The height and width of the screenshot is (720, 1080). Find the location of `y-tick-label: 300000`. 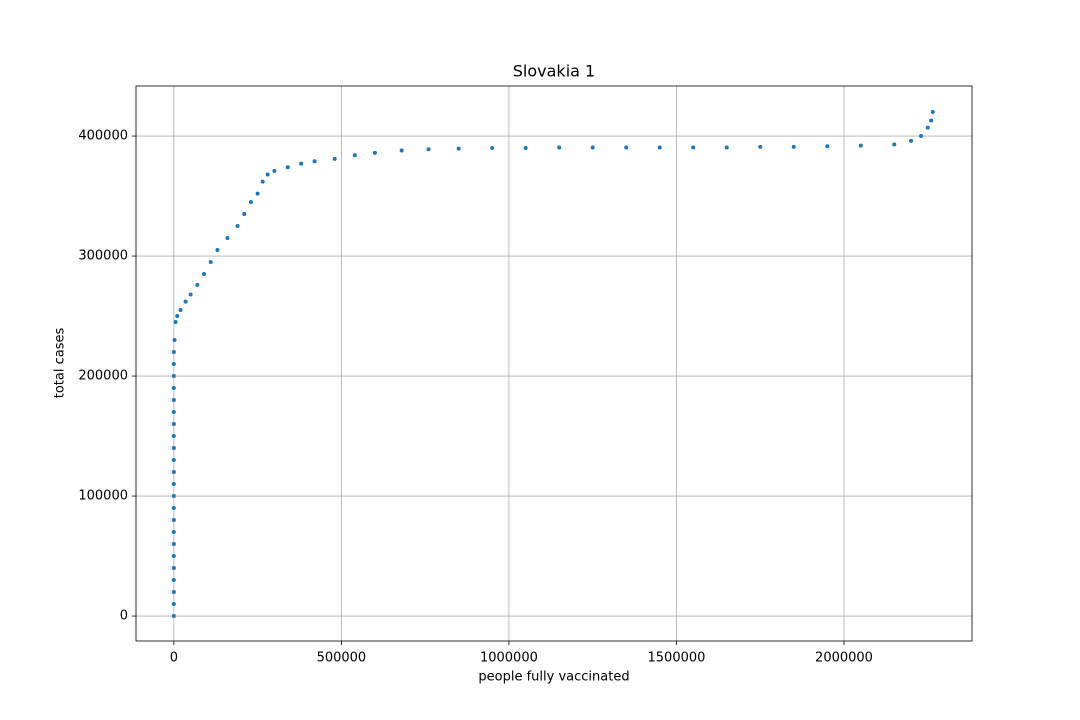

y-tick-label: 300000 is located at coordinates (103, 256).